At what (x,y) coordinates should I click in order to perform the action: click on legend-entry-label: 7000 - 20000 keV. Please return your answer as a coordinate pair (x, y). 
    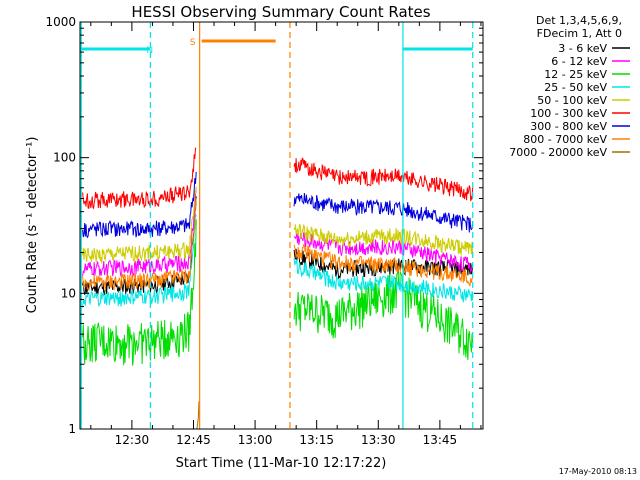
    Looking at the image, I should click on (558, 152).